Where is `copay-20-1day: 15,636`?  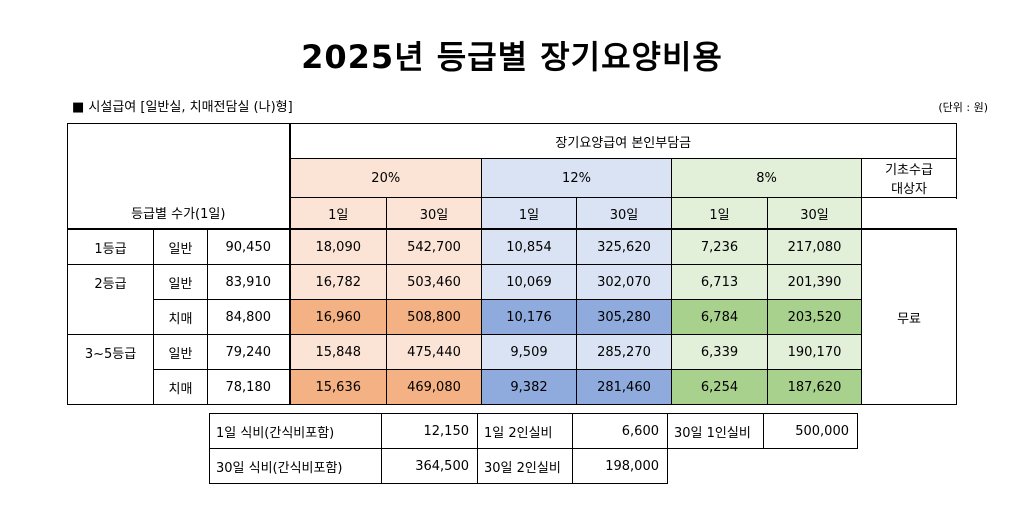
copay-20-1day: 15,636 is located at coordinates (337, 387).